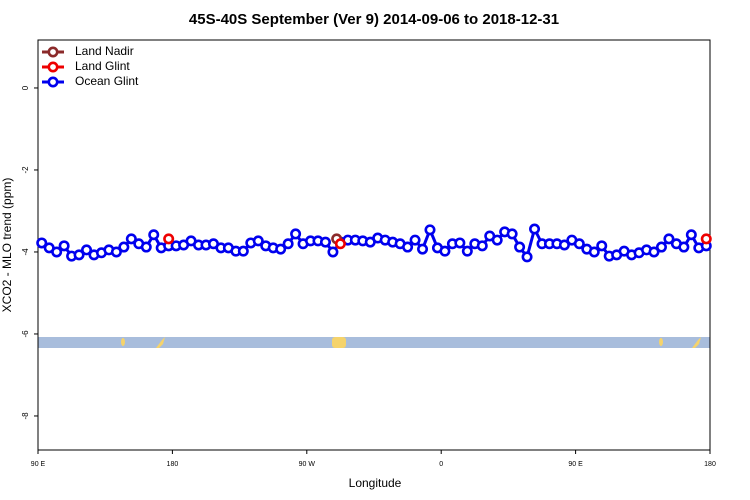 The height and width of the screenshot is (500, 750). I want to click on x-tick-label: 0, so click(441, 464).